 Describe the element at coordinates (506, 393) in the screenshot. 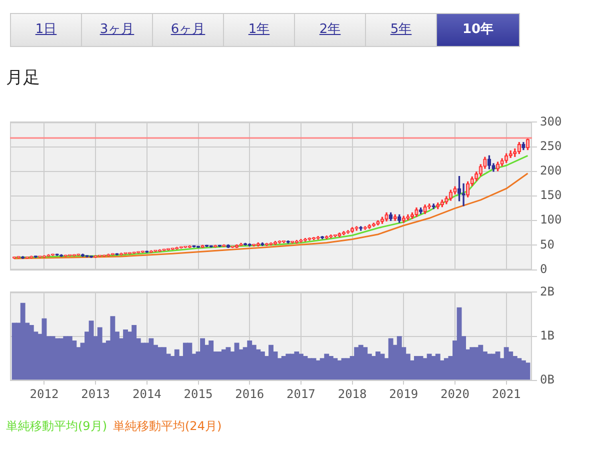

I see `x-tick-label: 2021` at that location.